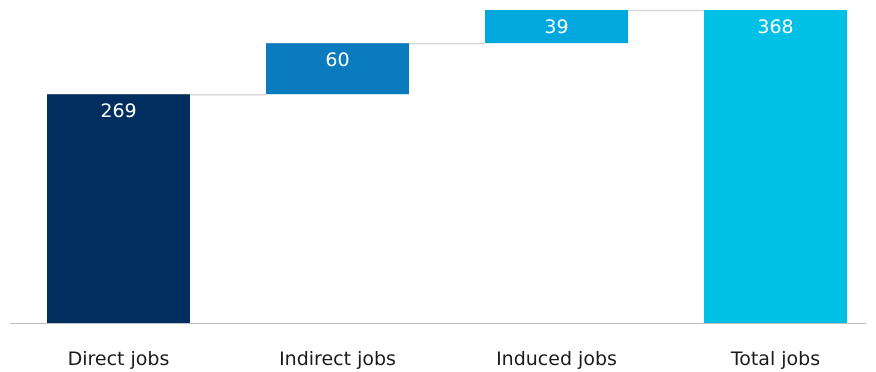  What do you see at coordinates (447, 52) in the screenshot?
I see `connector-lines` at bounding box center [447, 52].